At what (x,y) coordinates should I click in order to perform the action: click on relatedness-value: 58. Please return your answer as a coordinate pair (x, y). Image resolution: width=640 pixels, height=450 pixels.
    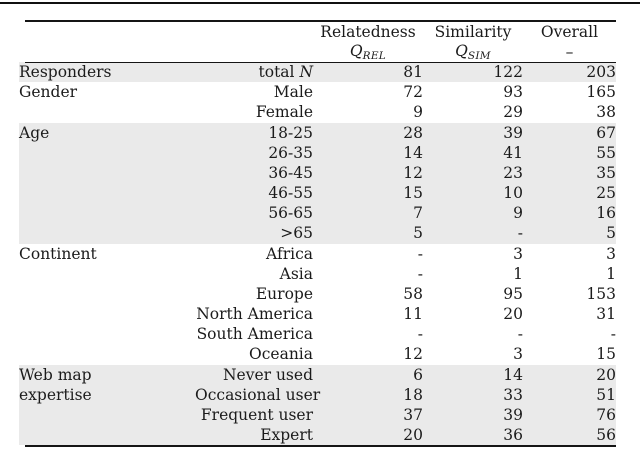
    Looking at the image, I should click on (413, 293).